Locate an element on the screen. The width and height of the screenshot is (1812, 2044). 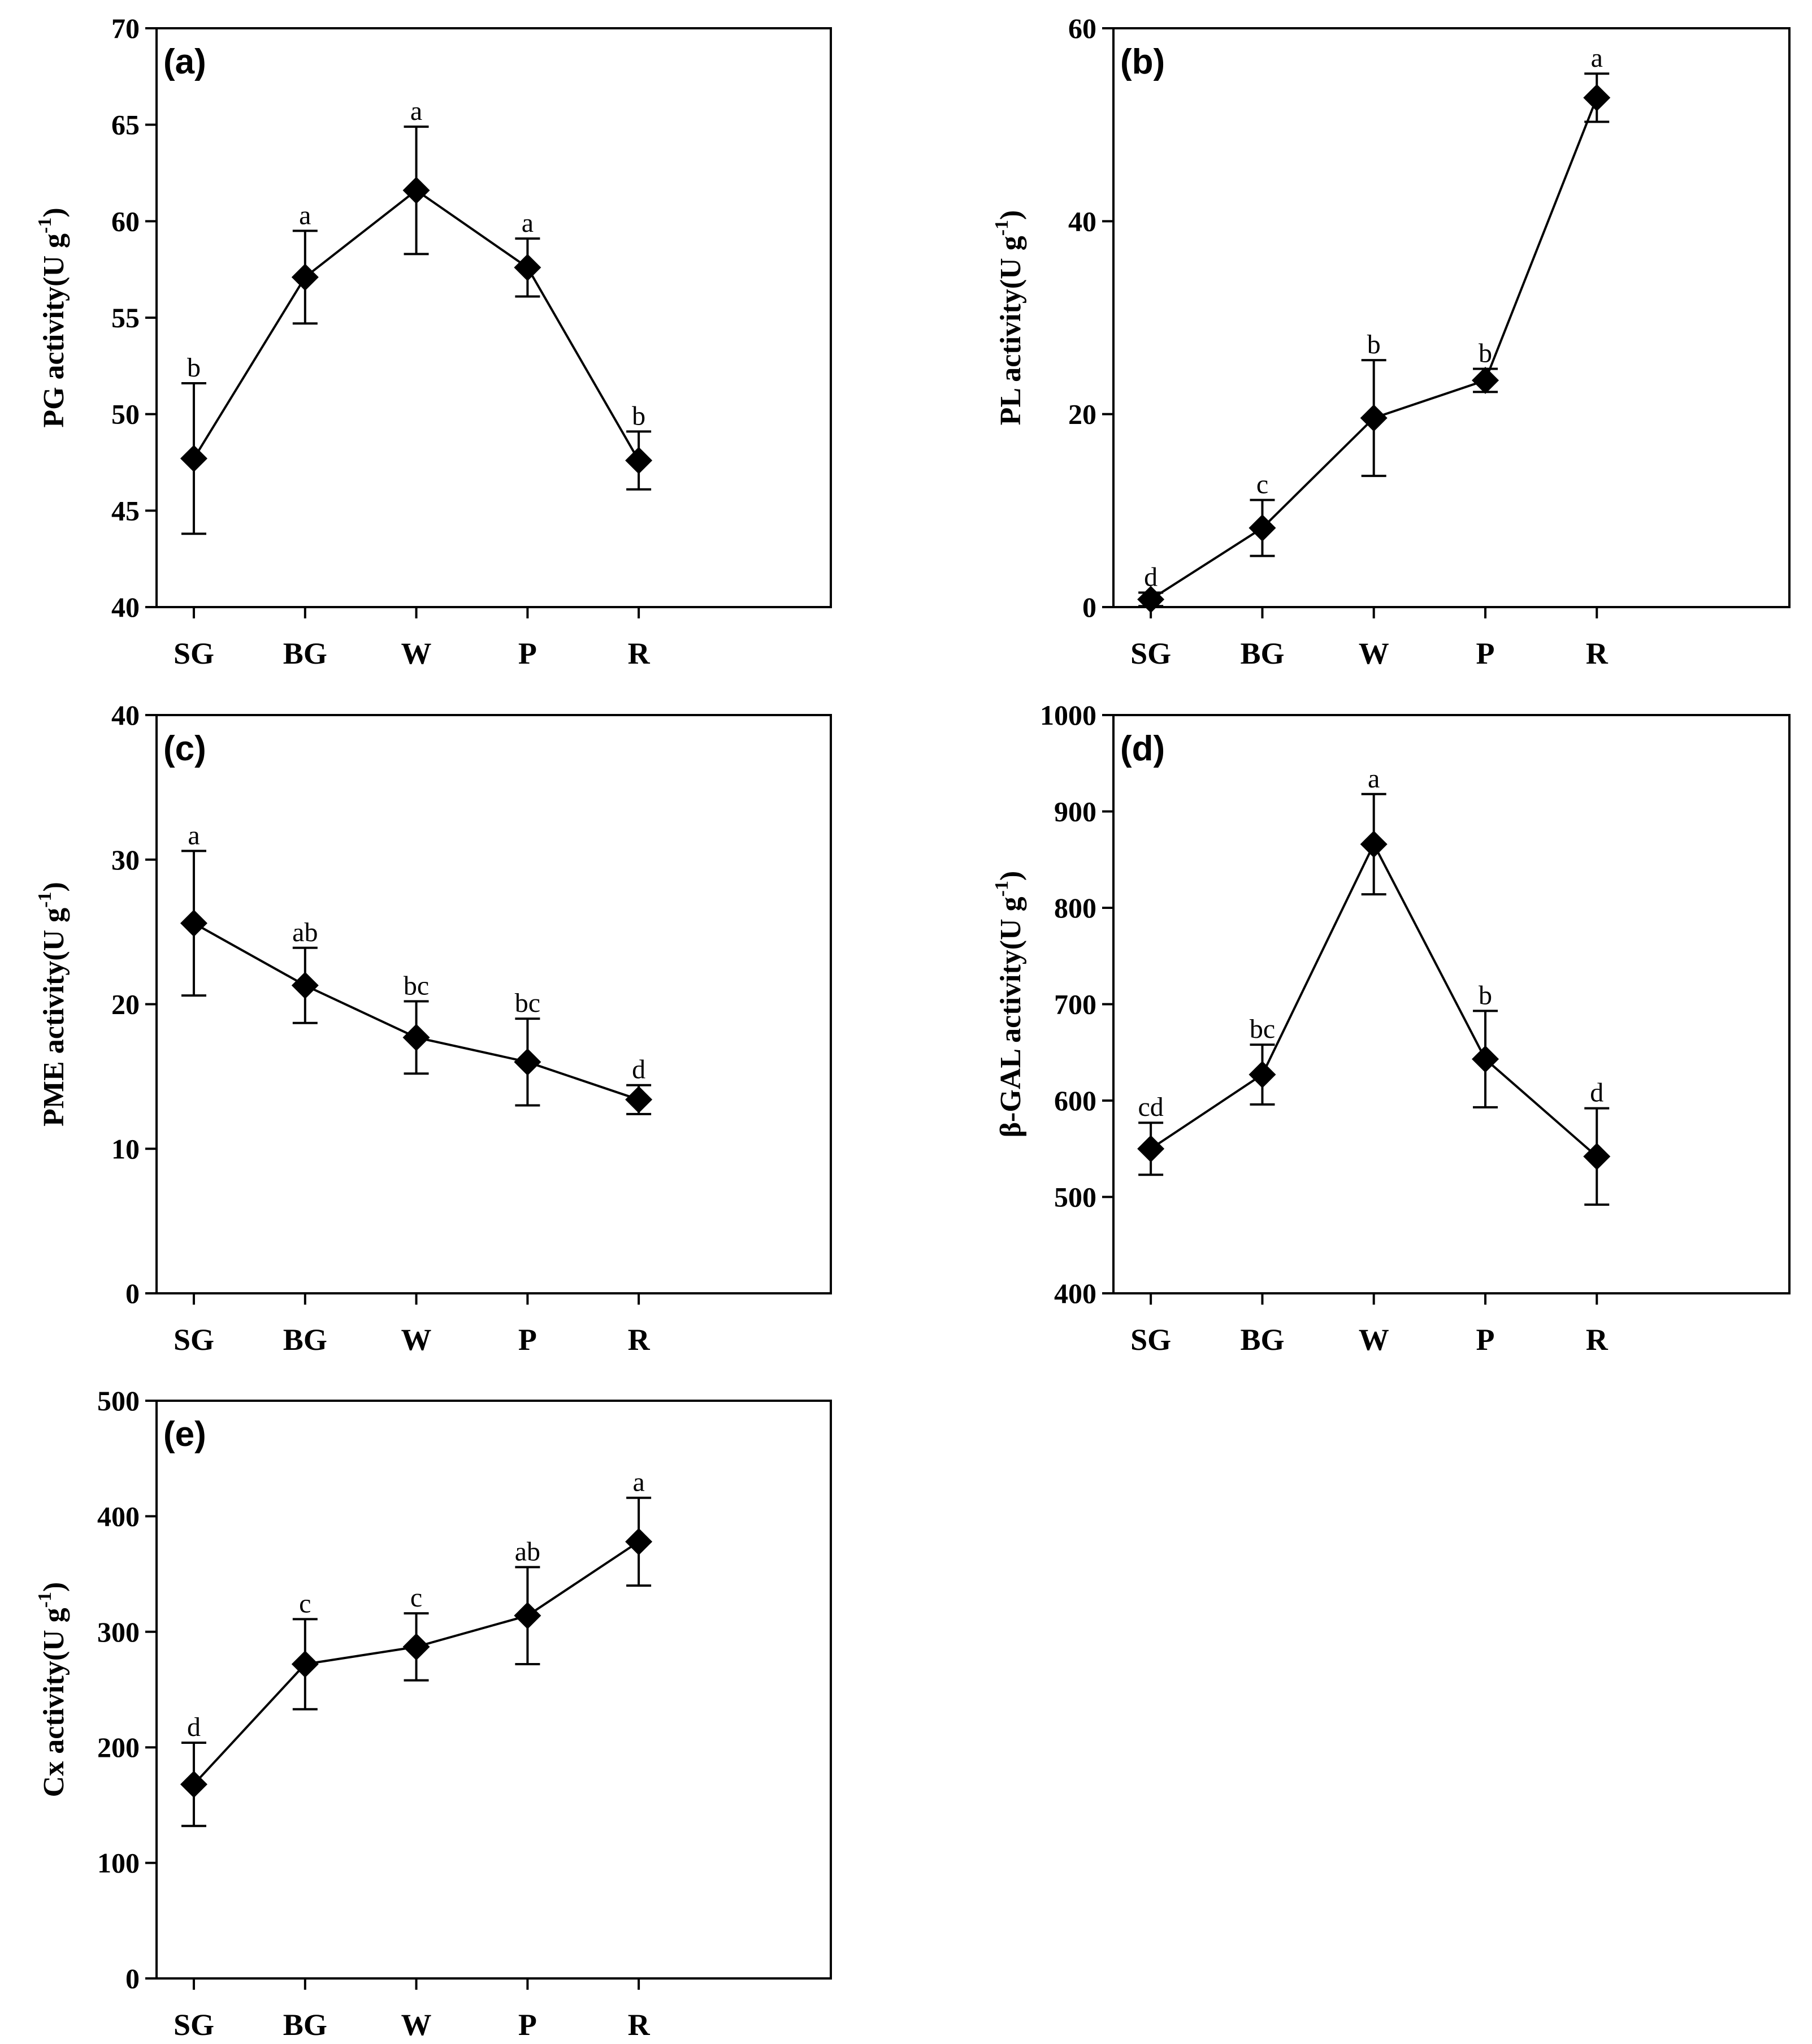
panel-a-x-tick-label: SG is located at coordinates (194, 653).